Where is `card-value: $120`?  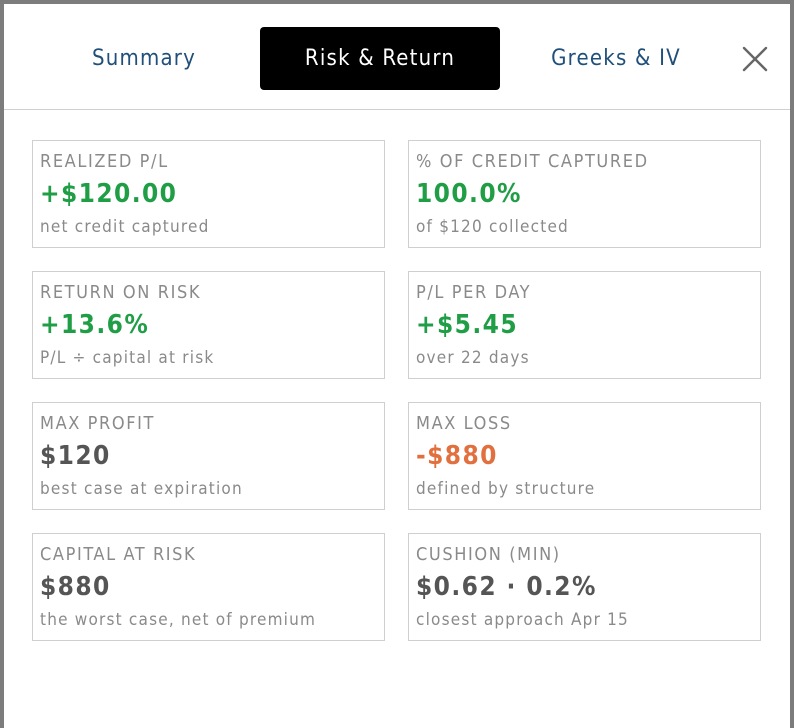
card-value: $120 is located at coordinates (75, 456).